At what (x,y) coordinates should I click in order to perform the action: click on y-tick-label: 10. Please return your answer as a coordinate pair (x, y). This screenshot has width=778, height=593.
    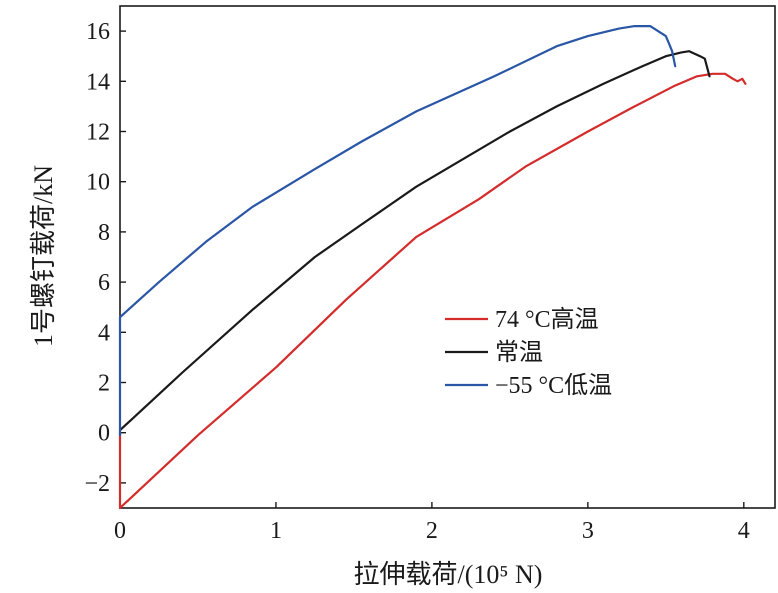
    Looking at the image, I should click on (98, 183).